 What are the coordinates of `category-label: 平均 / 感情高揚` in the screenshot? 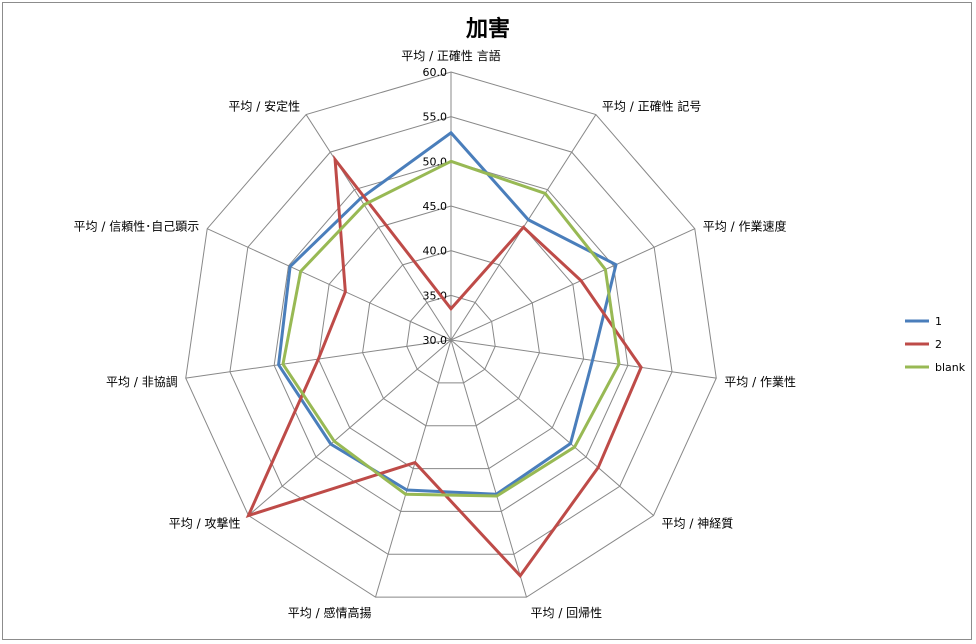 It's located at (330, 612).